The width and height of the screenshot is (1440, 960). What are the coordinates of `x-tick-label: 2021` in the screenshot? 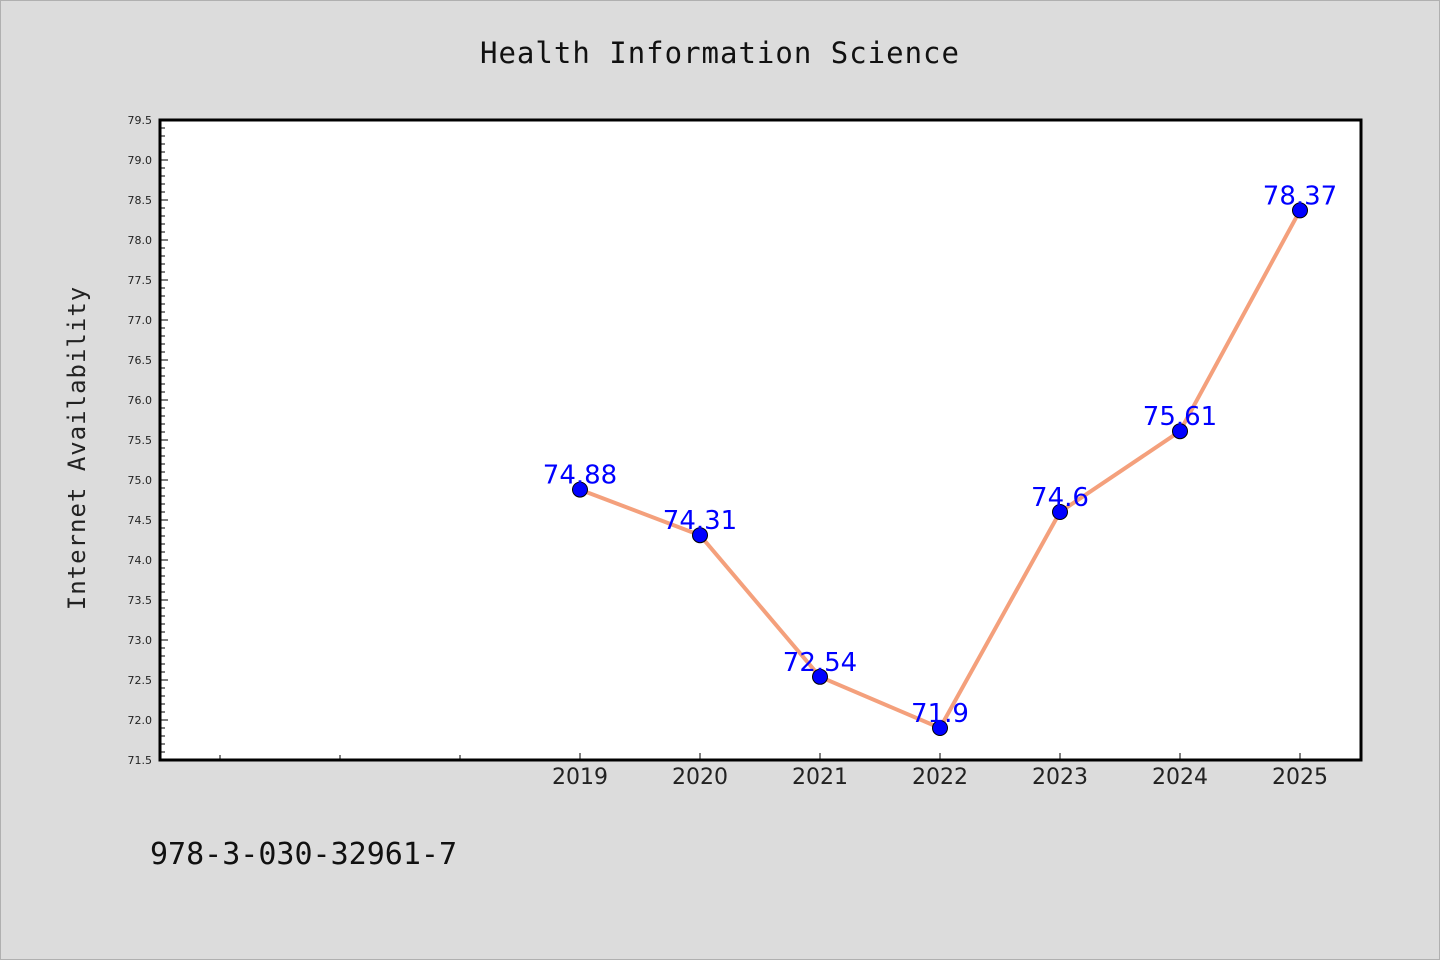 It's located at (820, 777).